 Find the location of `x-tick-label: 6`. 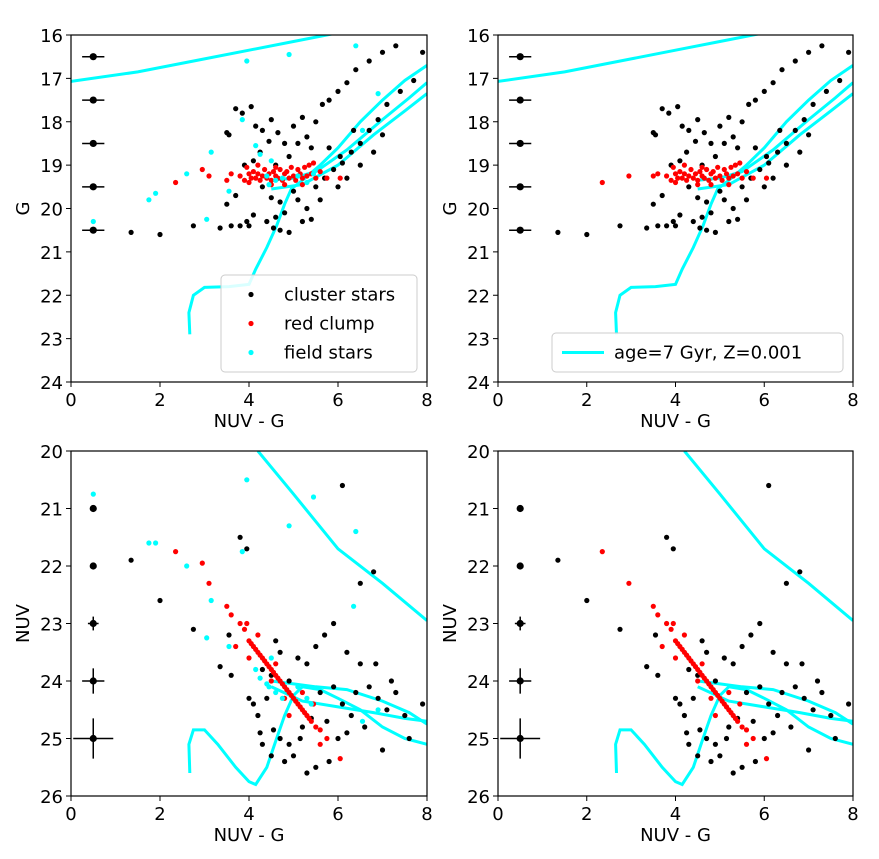

x-tick-label: 6 is located at coordinates (337, 400).